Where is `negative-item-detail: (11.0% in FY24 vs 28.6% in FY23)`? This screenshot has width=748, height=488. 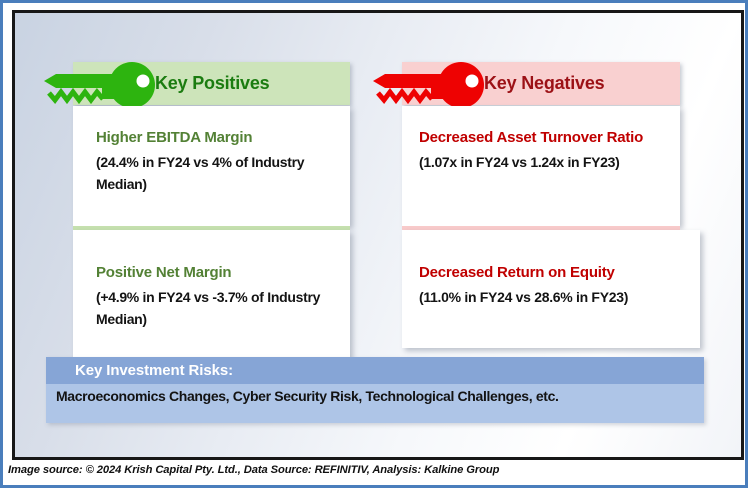 negative-item-detail: (11.0% in FY24 vs 28.6% in FY23) is located at coordinates (524, 297).